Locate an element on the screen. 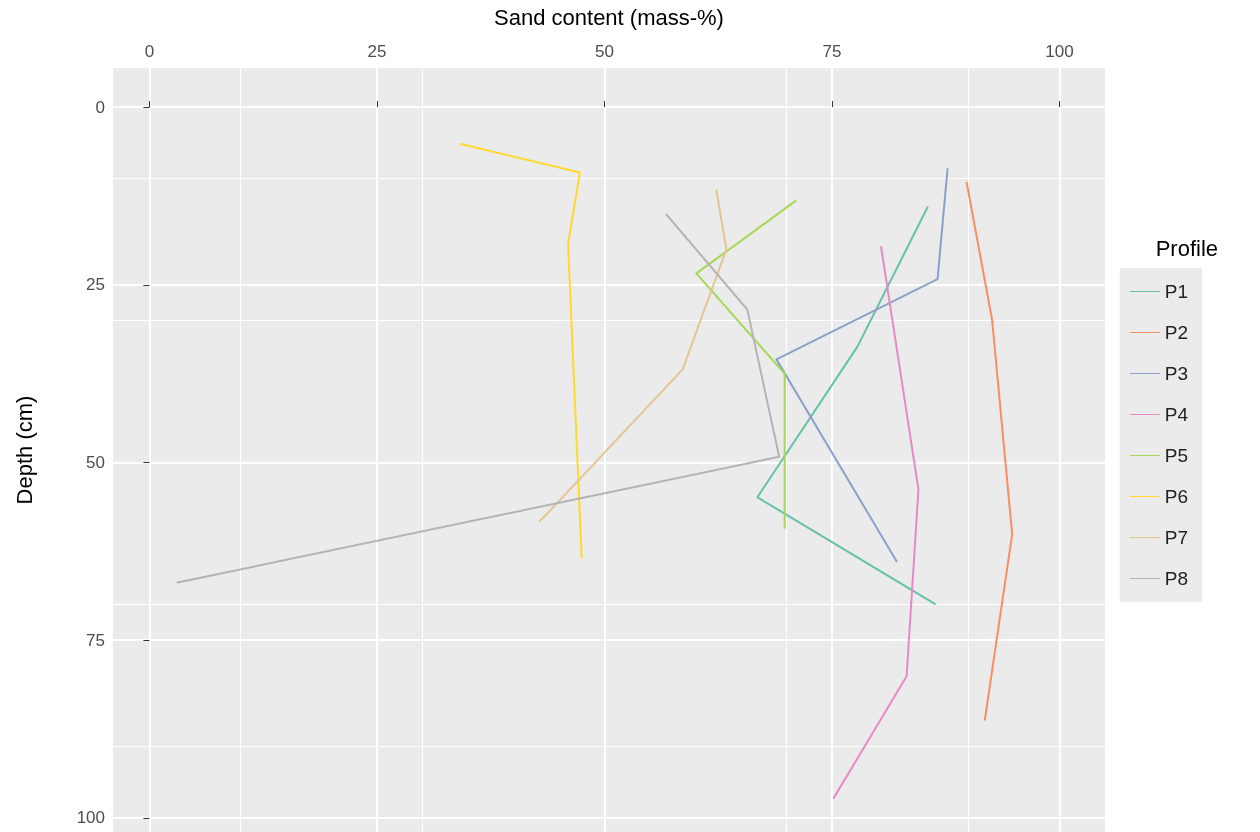  y-tick-label: 0 is located at coordinates (100, 107).